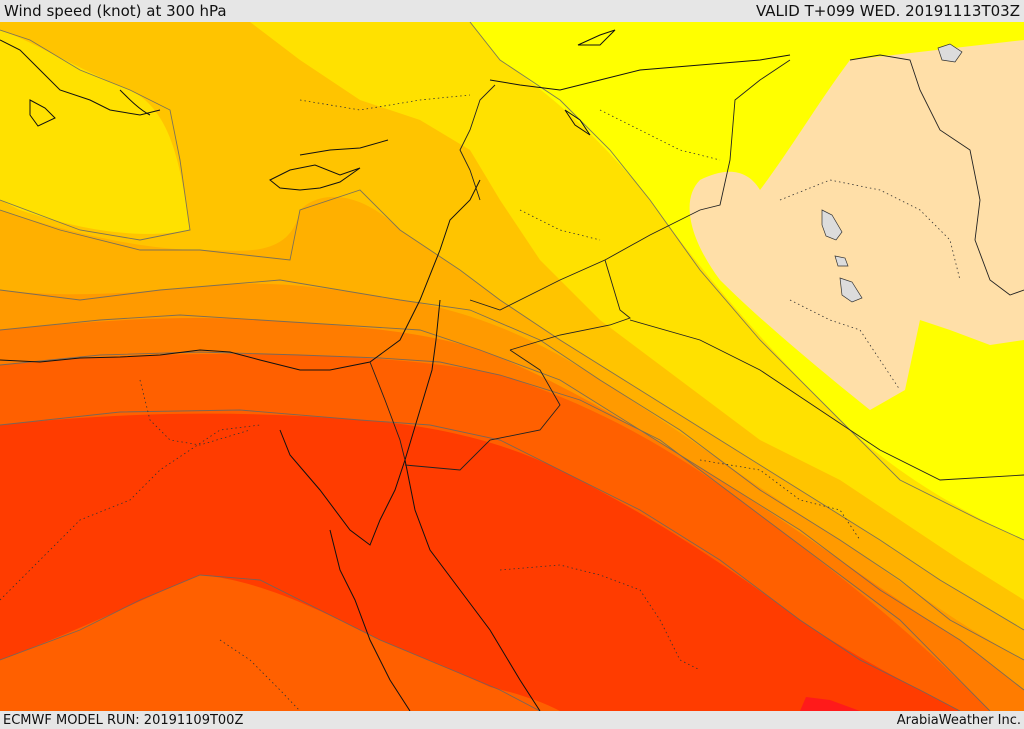 Image resolution: width=1024 pixels, height=729 pixels. Describe the element at coordinates (1012, 450) in the screenshot. I see `band-1-patch` at that location.